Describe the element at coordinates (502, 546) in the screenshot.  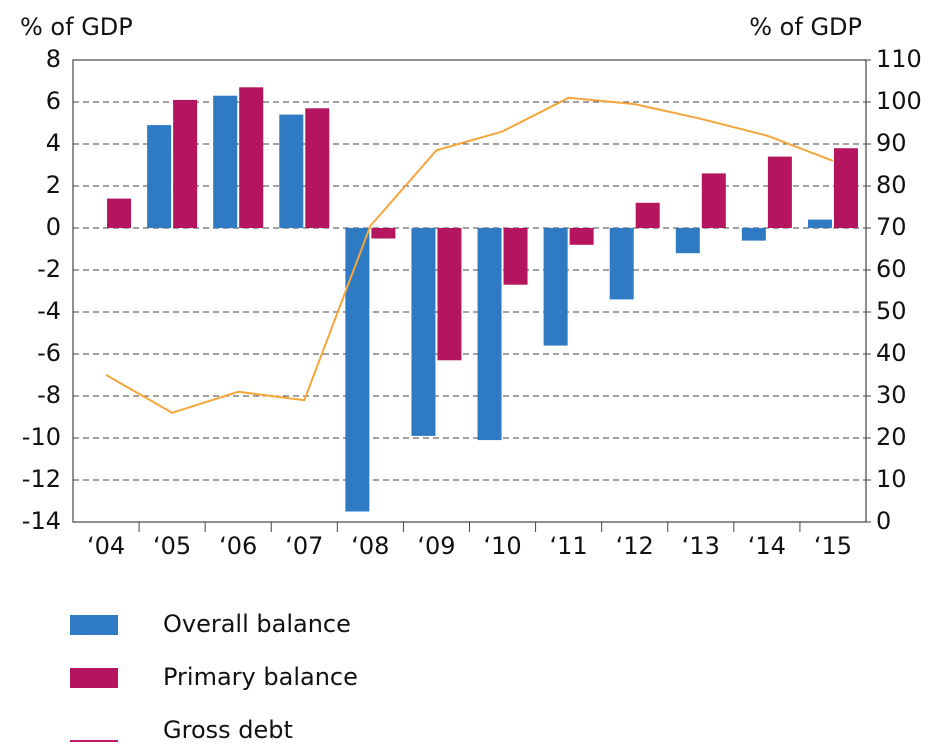
I see `x-tick-label: ‘10` at that location.